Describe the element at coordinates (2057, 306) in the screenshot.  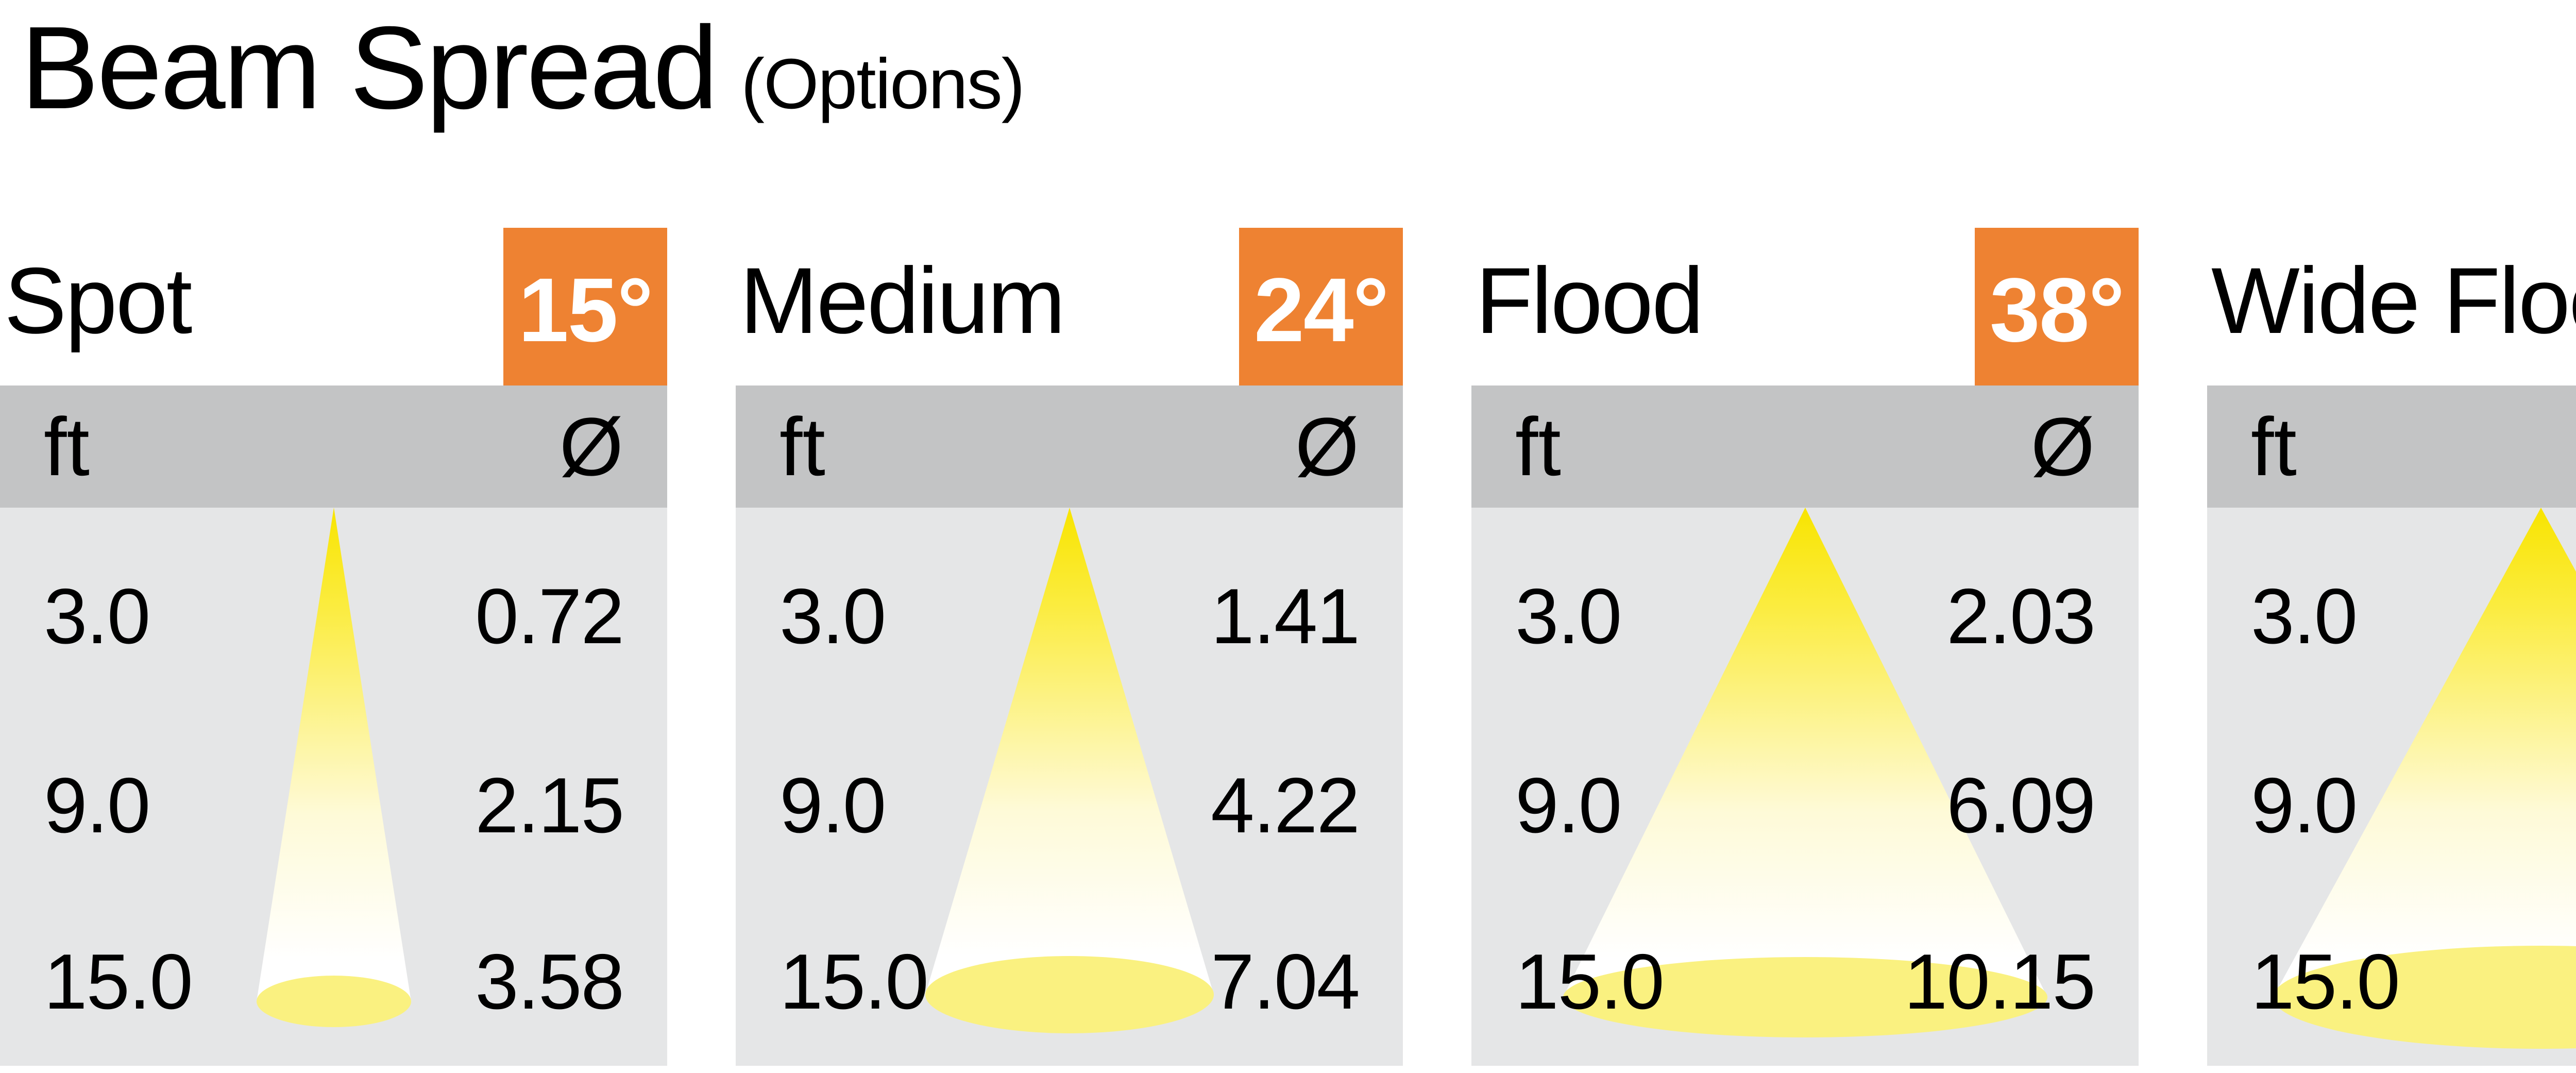
I see `beam-angle-badge: 38°` at that location.